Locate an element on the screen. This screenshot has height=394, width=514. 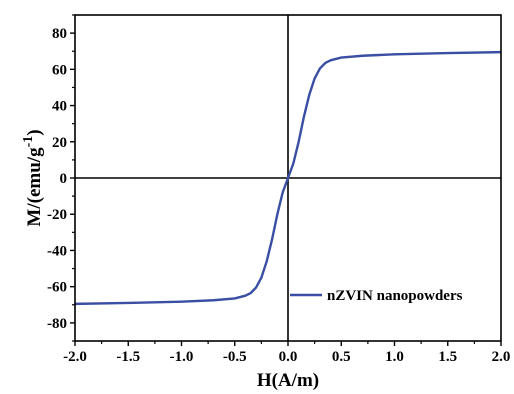
x-tick-label: -2.0 is located at coordinates (75, 357).